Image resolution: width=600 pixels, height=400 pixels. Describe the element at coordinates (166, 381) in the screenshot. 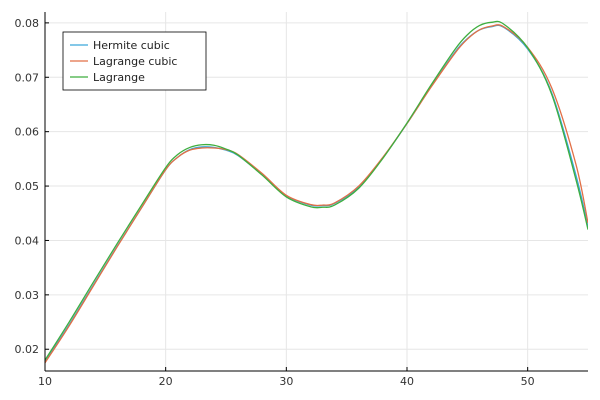

I see `x-tick-label: 20` at that location.